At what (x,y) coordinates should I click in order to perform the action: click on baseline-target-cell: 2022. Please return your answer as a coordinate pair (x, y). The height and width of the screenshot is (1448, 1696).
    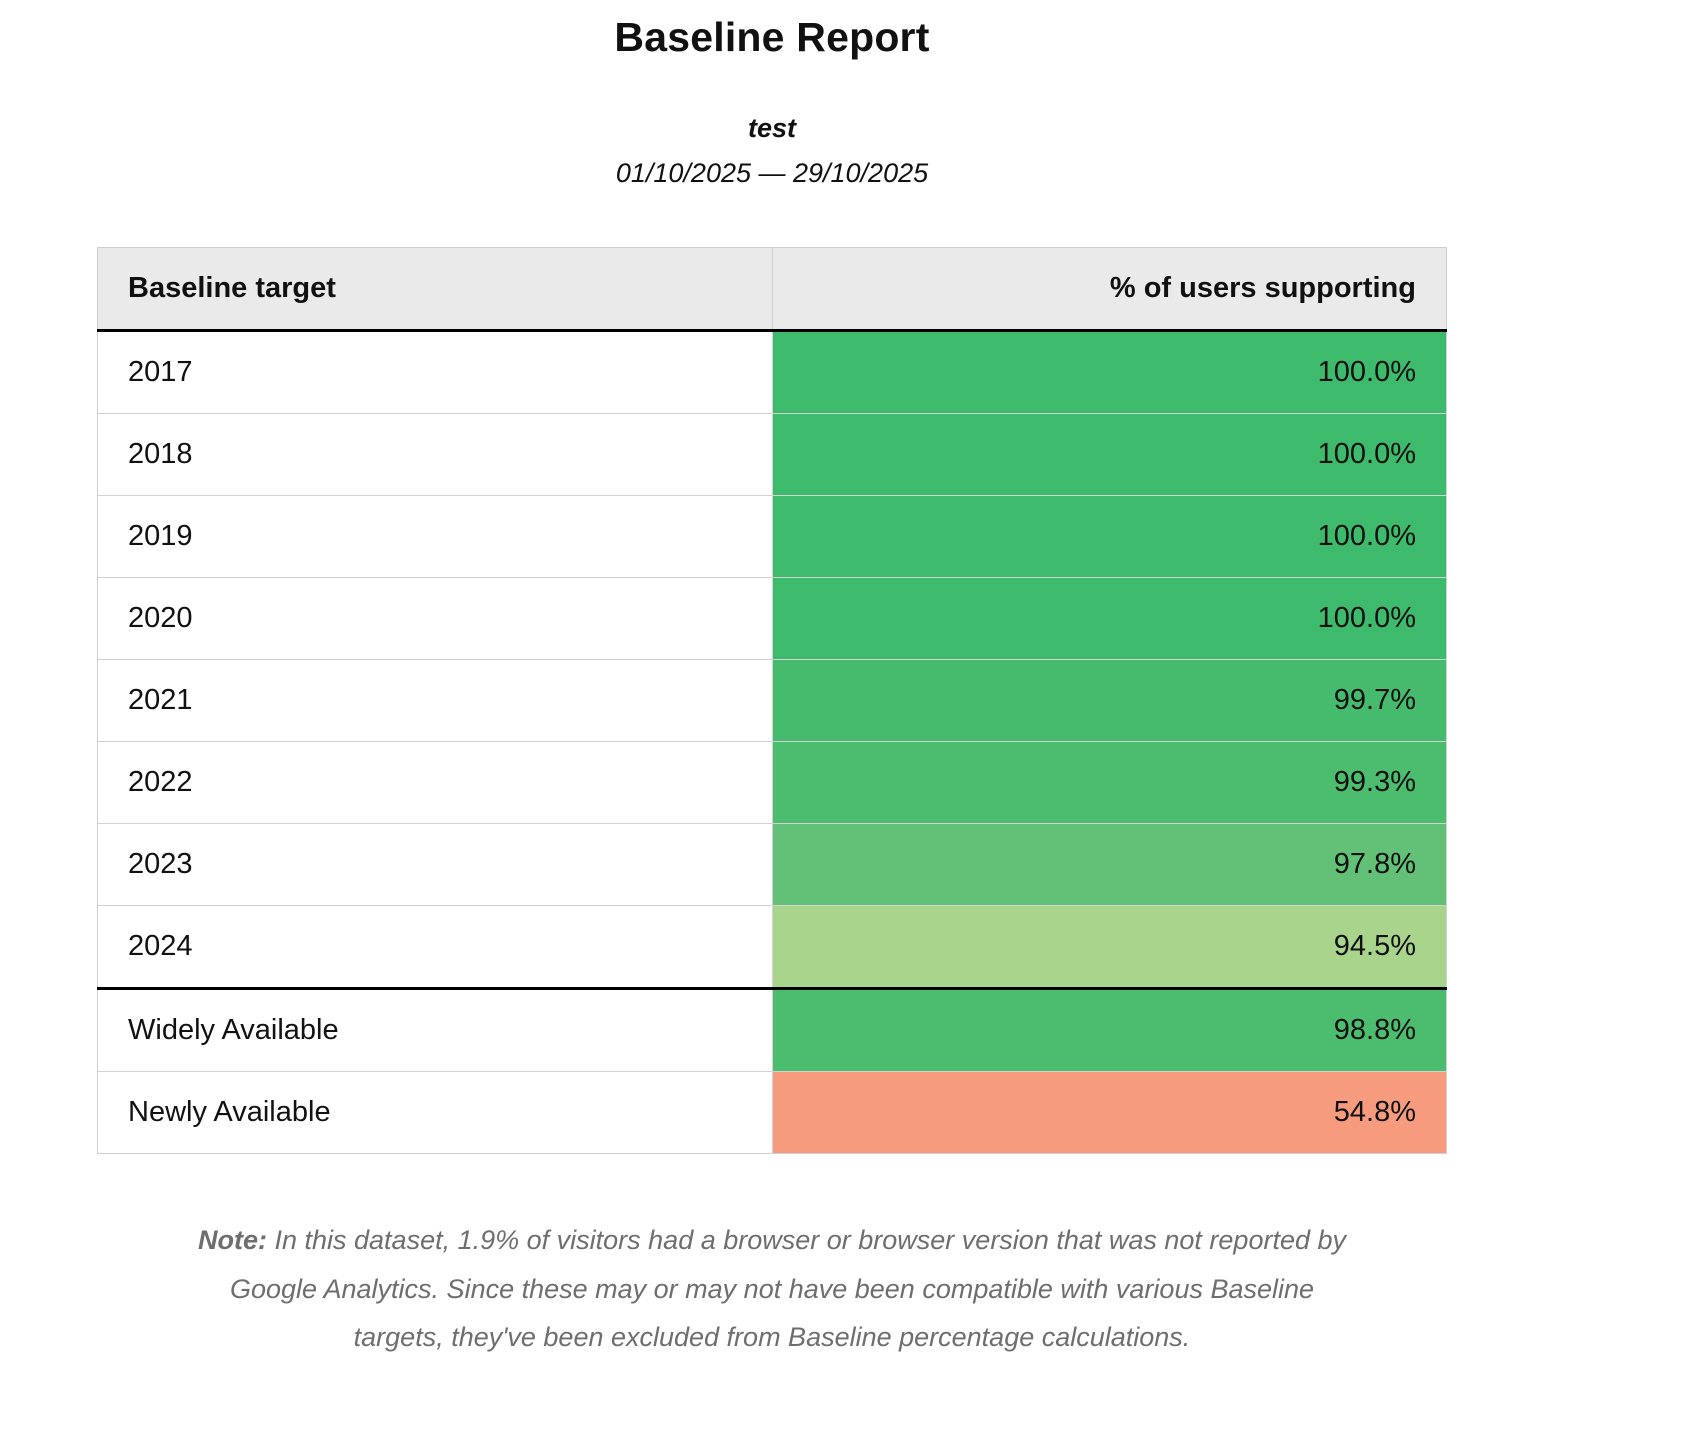
    Looking at the image, I should click on (435, 782).